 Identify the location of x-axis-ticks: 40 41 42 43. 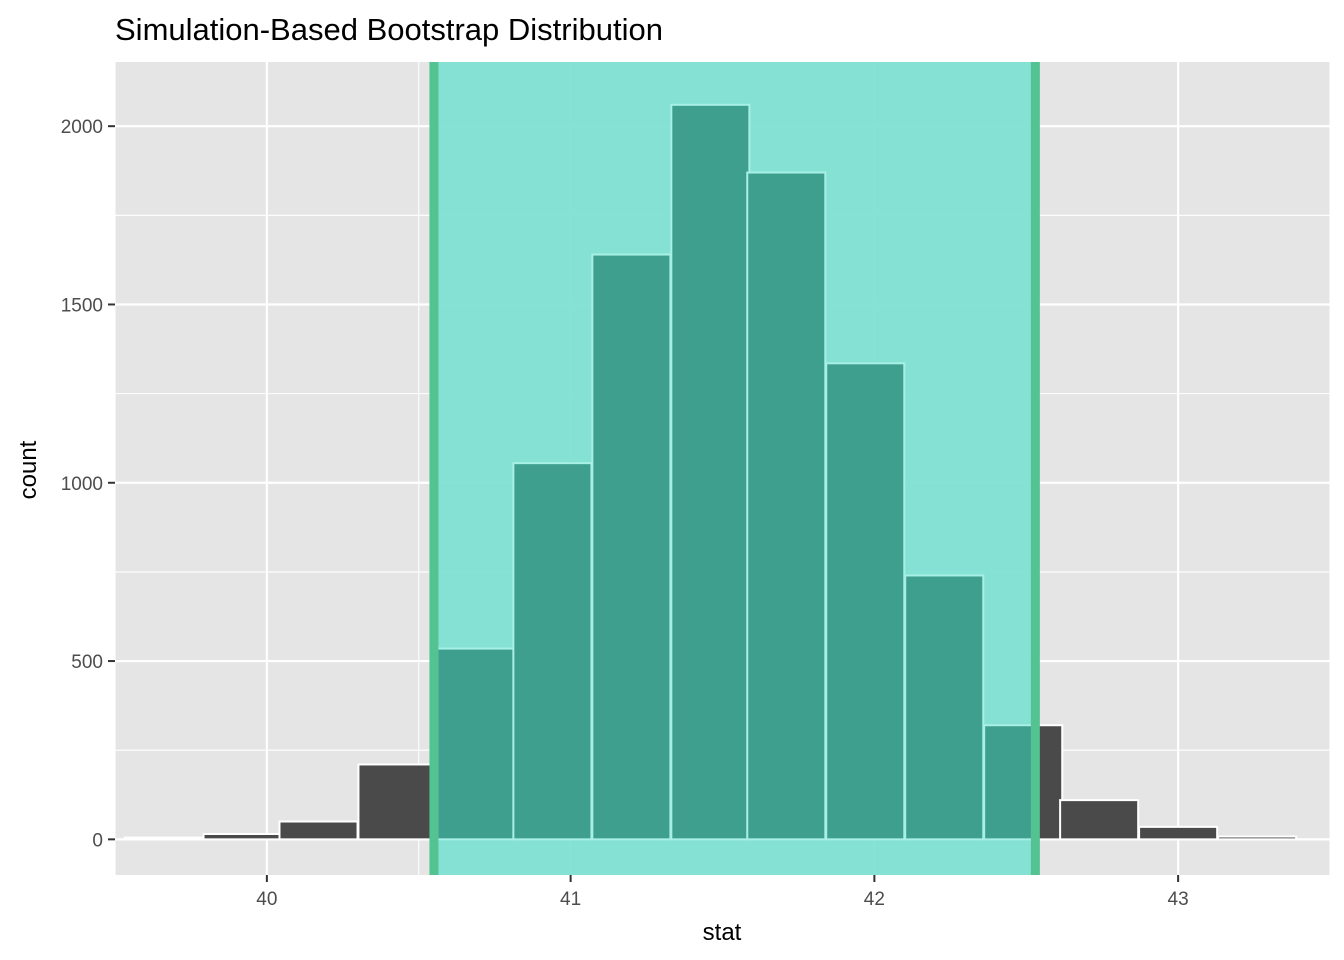
(722, 892).